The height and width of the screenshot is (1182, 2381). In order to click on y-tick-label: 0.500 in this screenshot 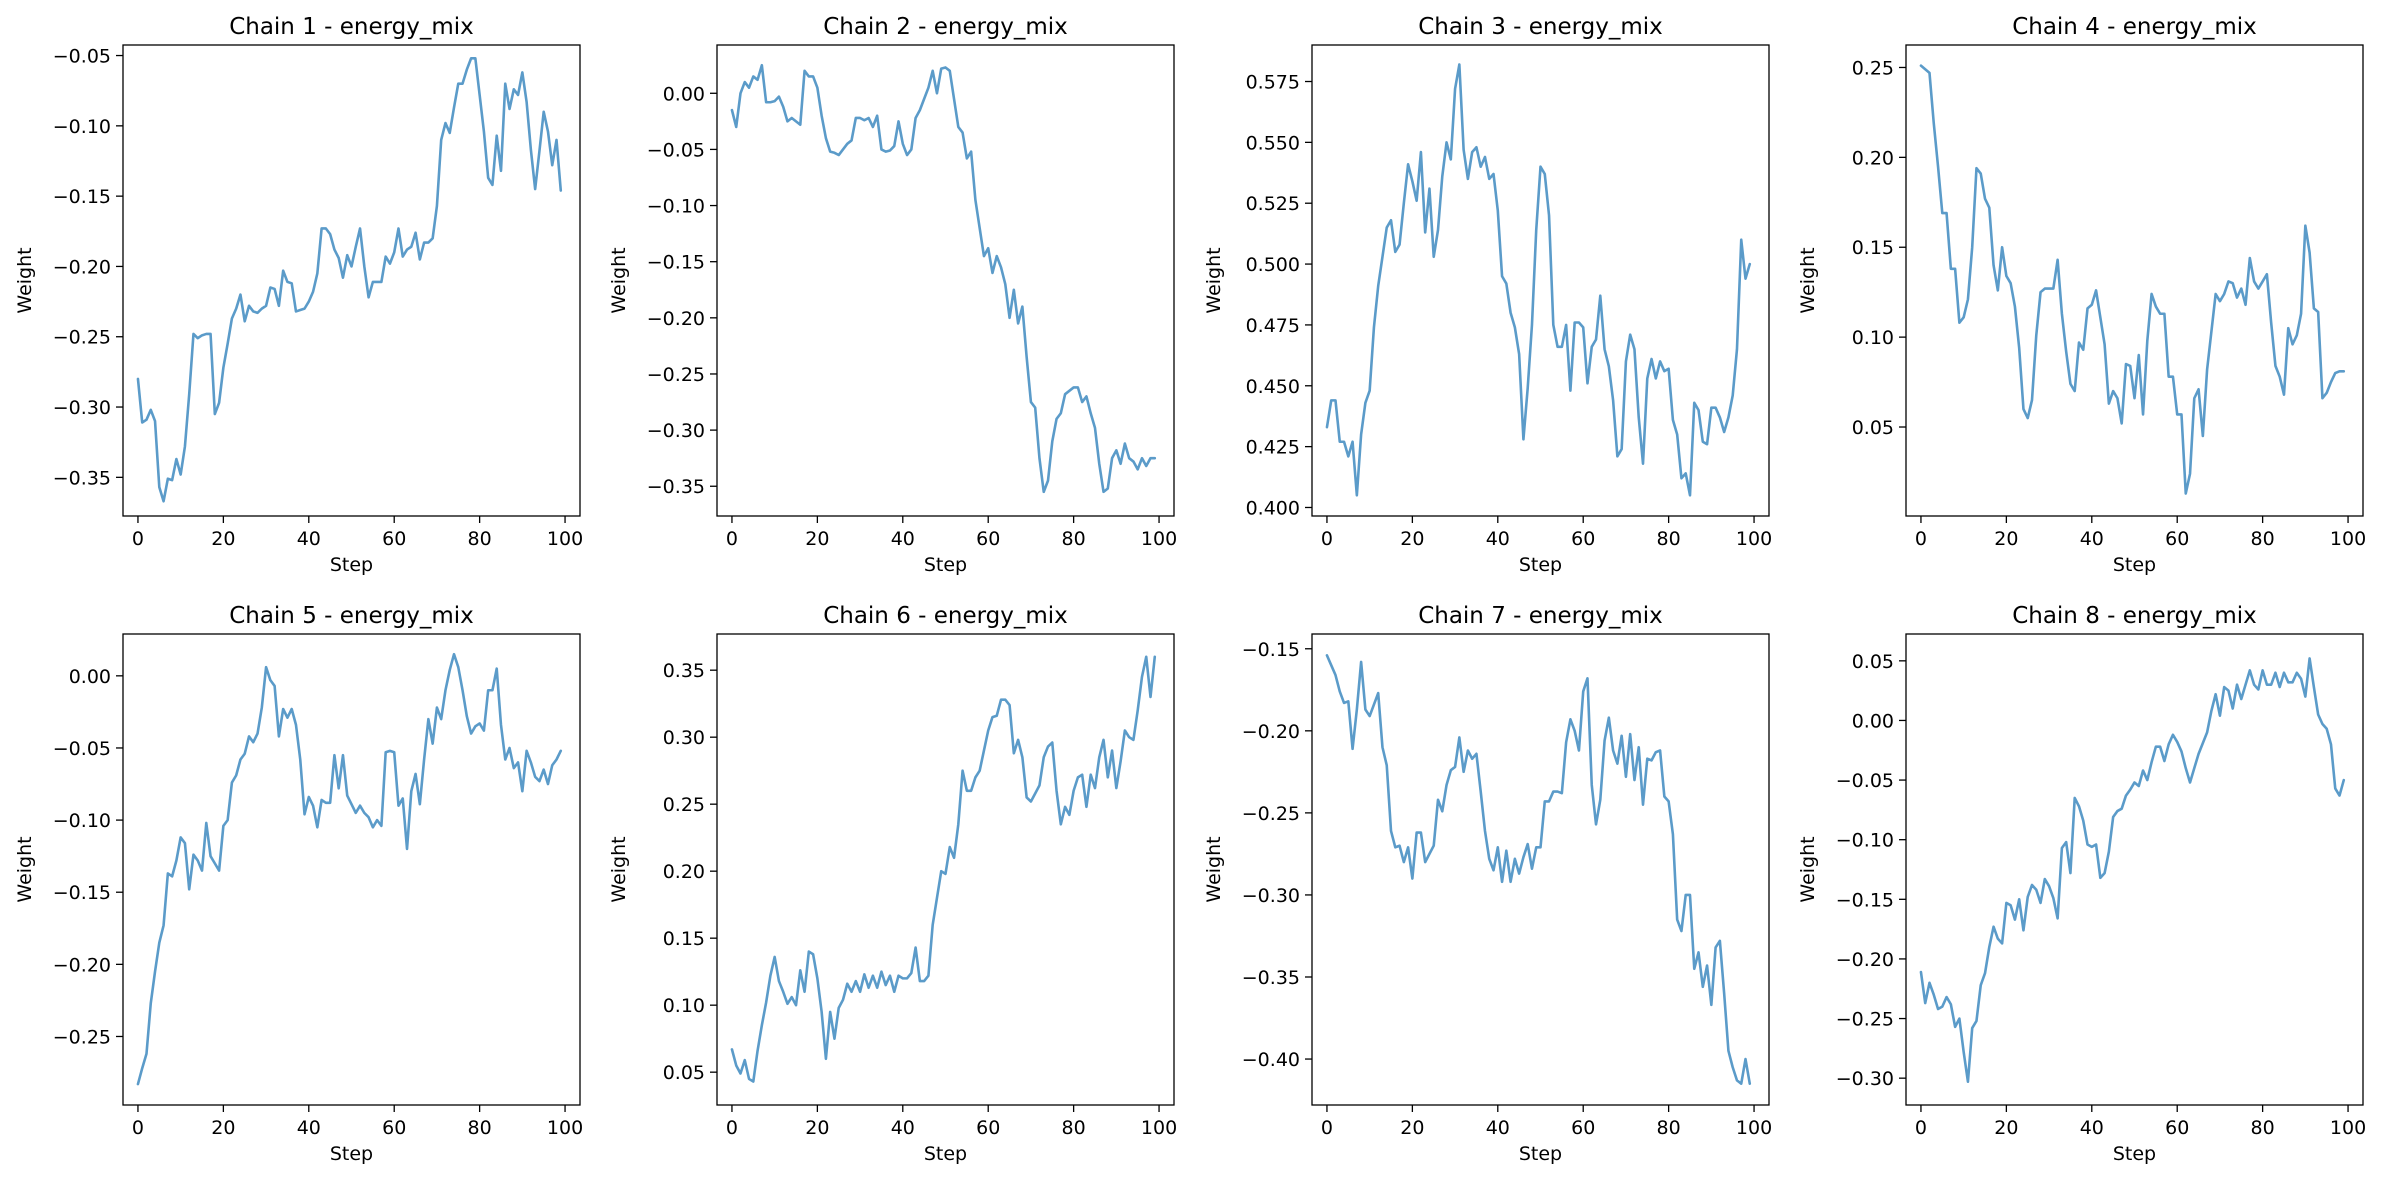, I will do `click(1273, 265)`.